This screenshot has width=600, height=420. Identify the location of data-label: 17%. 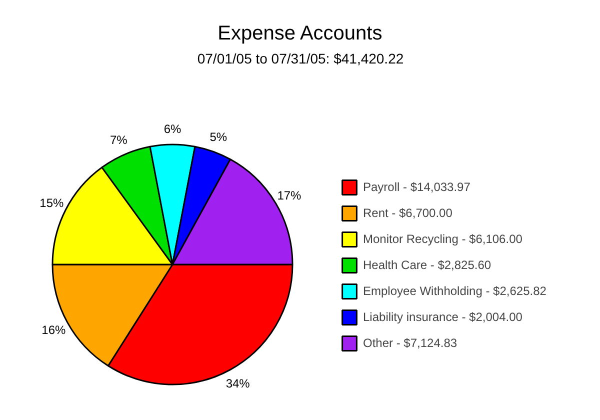
(289, 195).